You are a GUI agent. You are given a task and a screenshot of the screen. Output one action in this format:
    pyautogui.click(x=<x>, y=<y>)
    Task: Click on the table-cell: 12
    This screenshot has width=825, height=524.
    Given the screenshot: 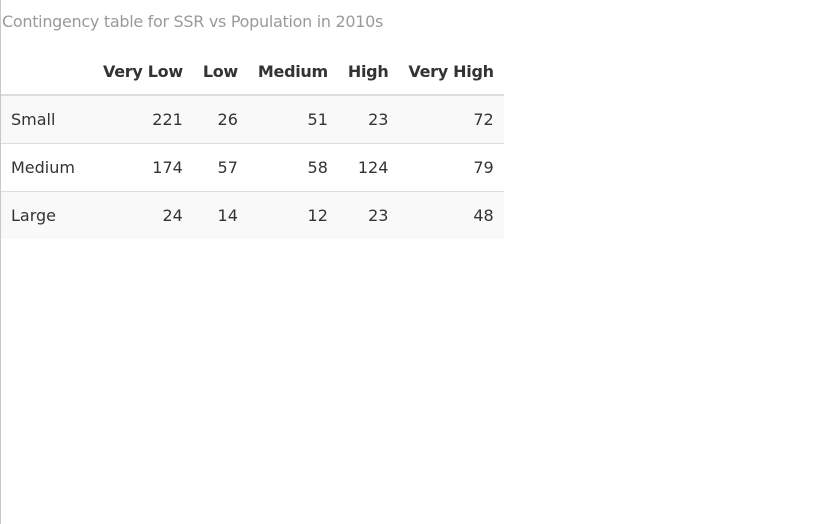 What is the action you would take?
    pyautogui.click(x=292, y=215)
    